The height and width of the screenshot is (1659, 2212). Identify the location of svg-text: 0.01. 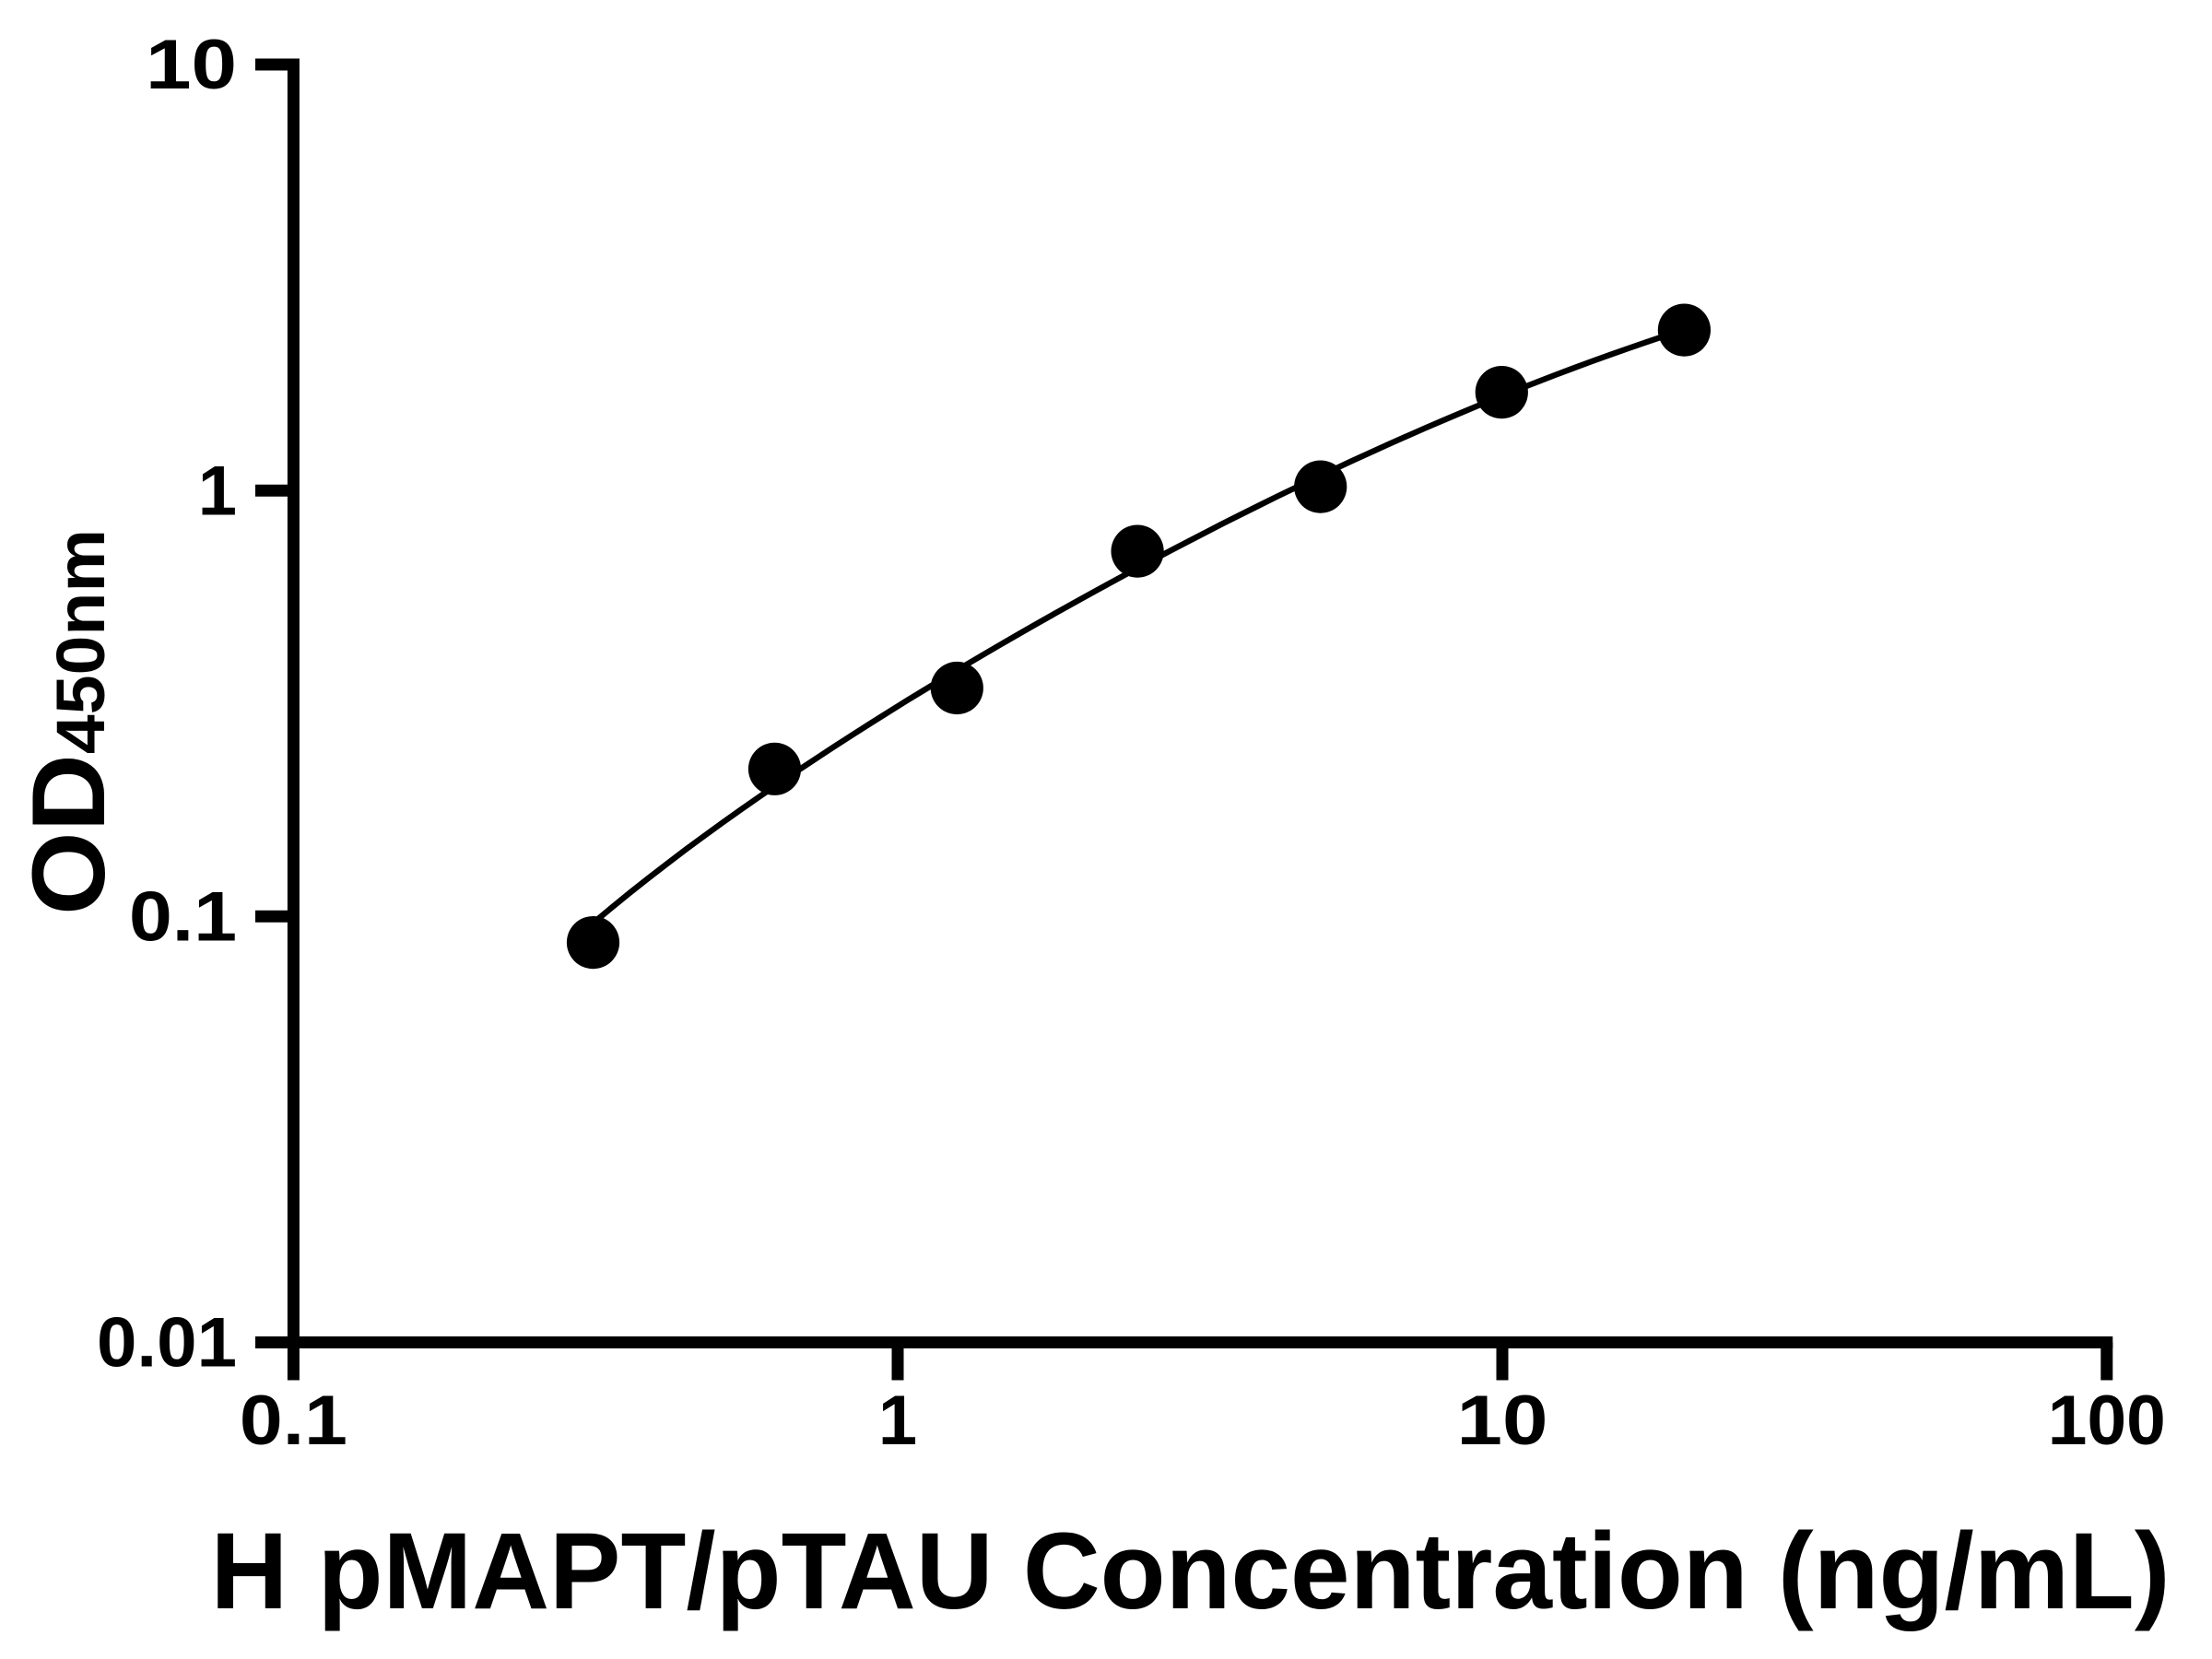
(167, 1343).